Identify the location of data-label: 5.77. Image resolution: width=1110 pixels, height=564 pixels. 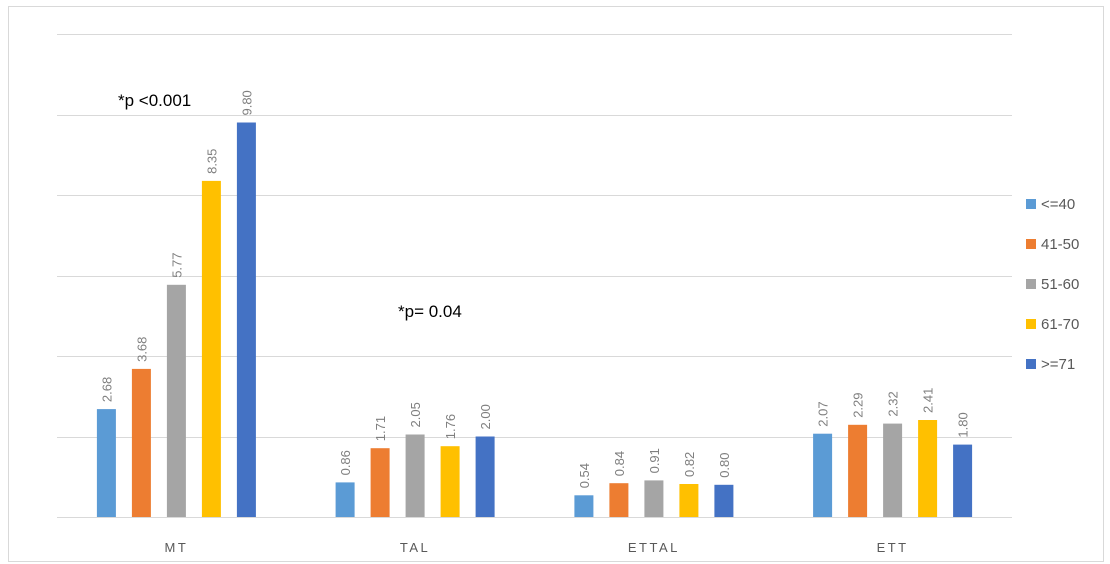
(176, 264).